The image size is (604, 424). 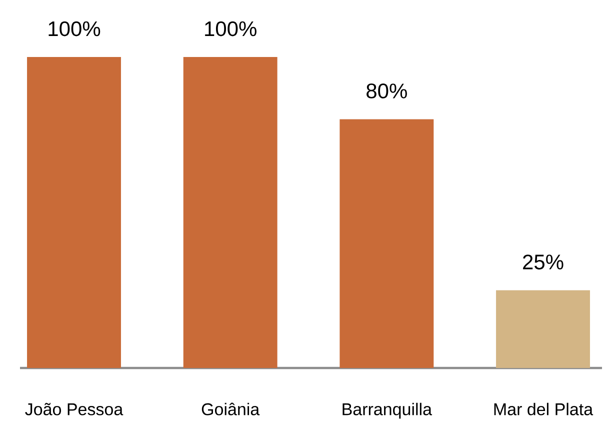 I want to click on x-tick-label: Mar del Plata, so click(x=544, y=409).